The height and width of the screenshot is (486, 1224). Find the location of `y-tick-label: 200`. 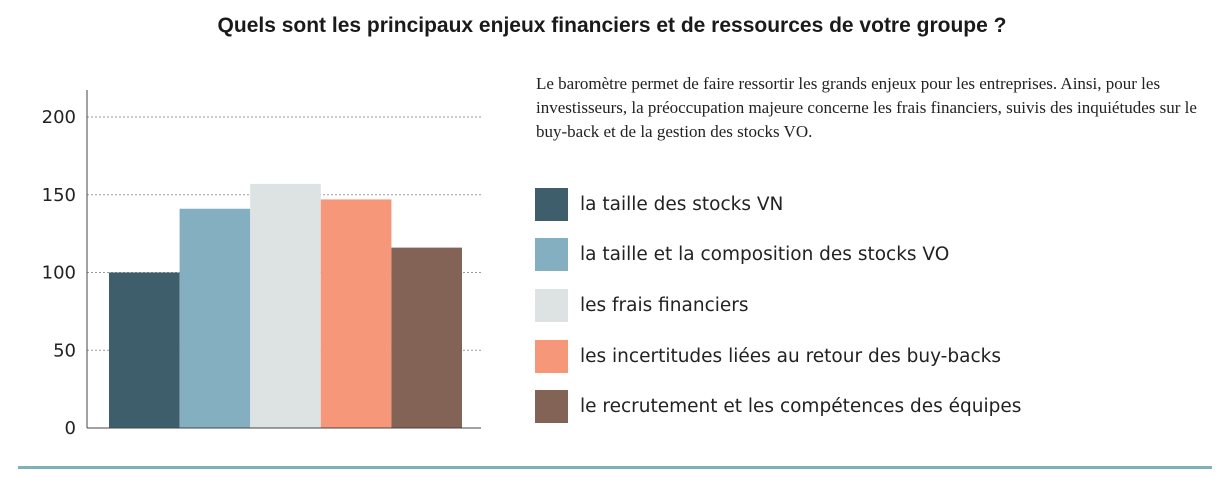

y-tick-label: 200 is located at coordinates (59, 117).